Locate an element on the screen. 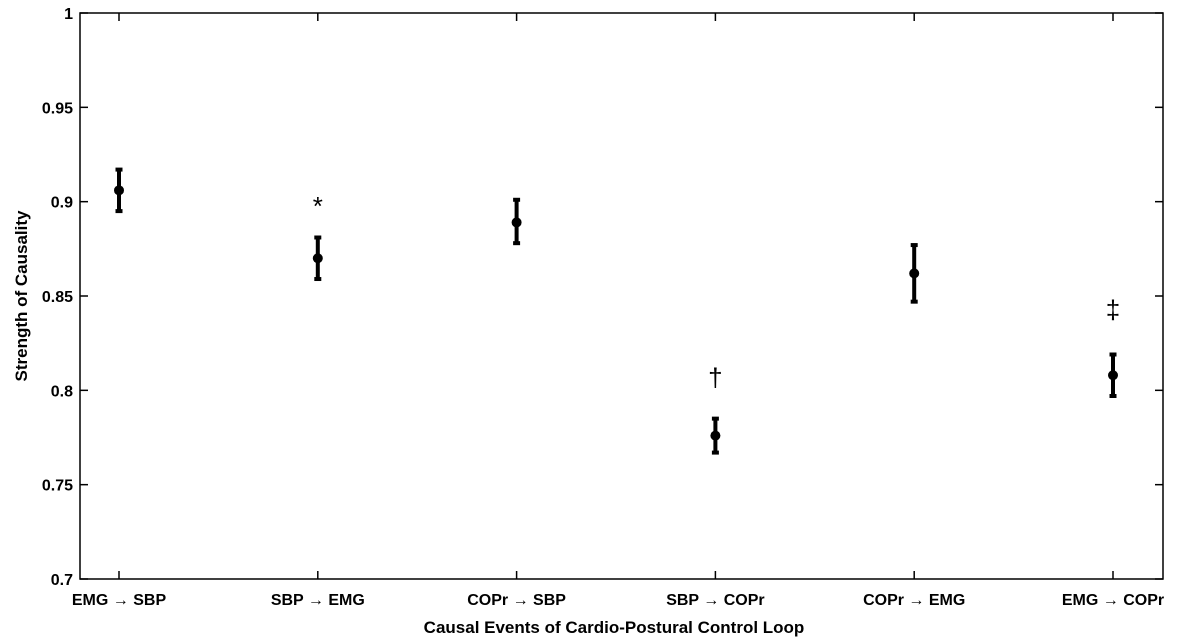  significance-marker: † is located at coordinates (715, 378).